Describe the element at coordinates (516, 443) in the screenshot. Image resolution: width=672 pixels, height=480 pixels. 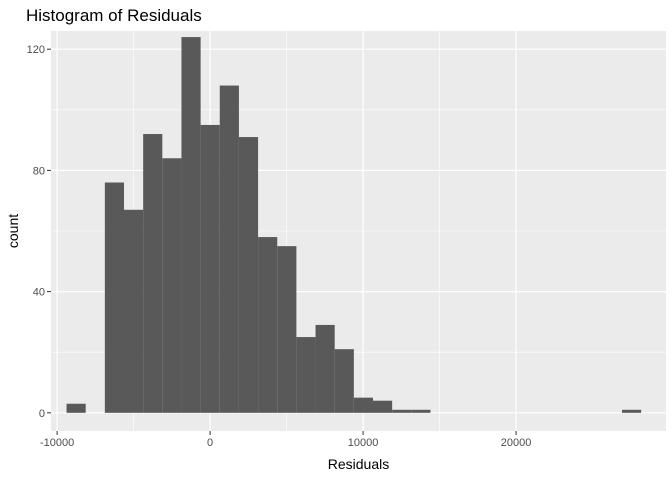
I see `x-tick-label: 20000` at that location.